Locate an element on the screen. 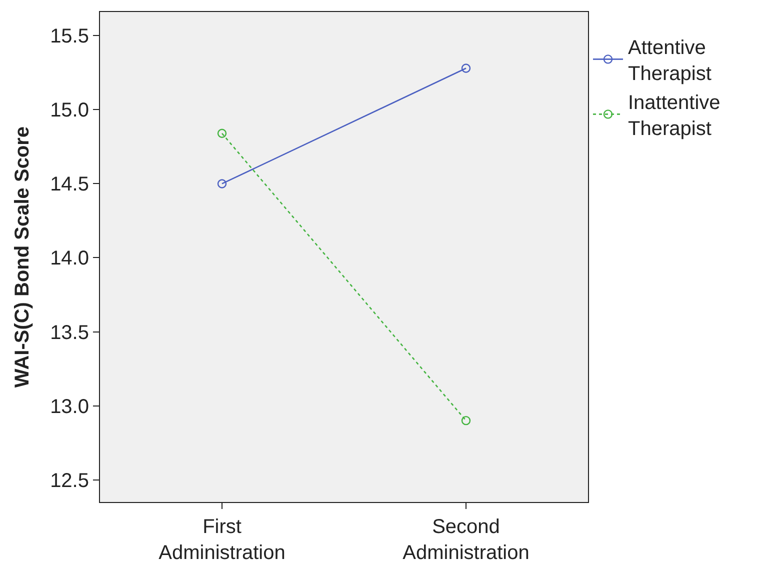 The width and height of the screenshot is (783, 582). y-tick-label: 13.5 is located at coordinates (69, 333).